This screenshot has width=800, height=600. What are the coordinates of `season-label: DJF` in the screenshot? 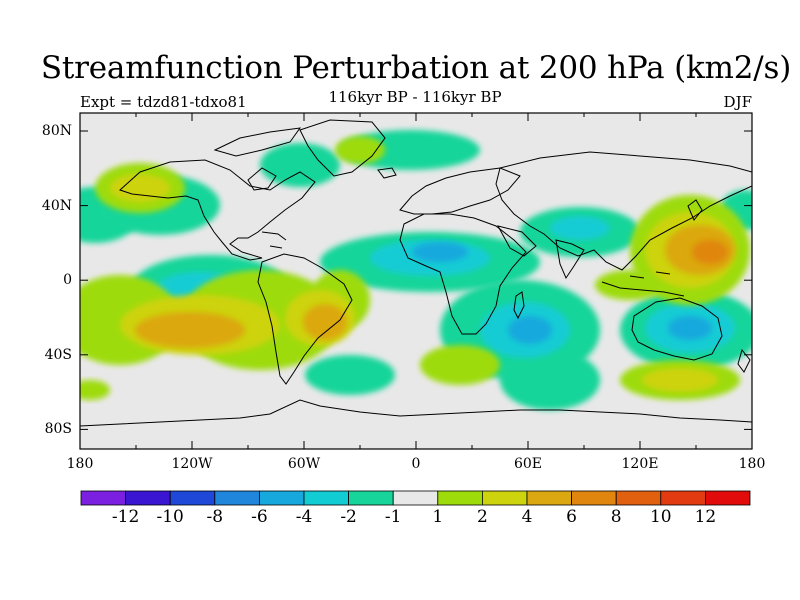 It's located at (737, 102).